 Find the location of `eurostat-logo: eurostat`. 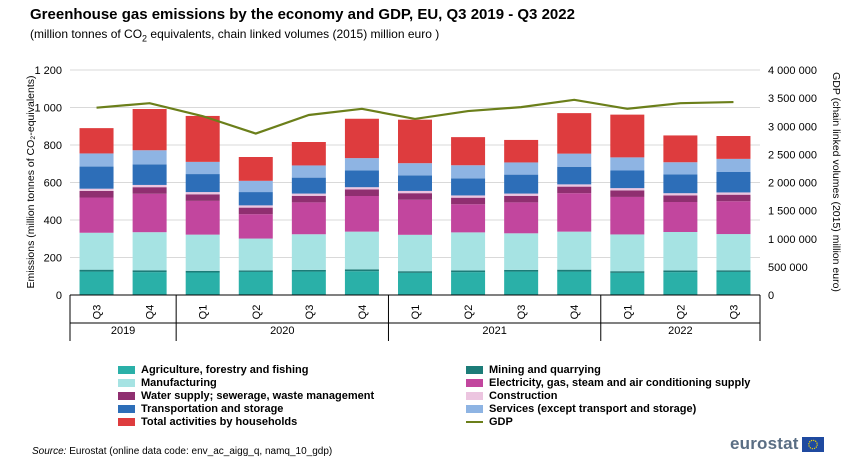

eurostat-logo: eurostat is located at coordinates (777, 444).